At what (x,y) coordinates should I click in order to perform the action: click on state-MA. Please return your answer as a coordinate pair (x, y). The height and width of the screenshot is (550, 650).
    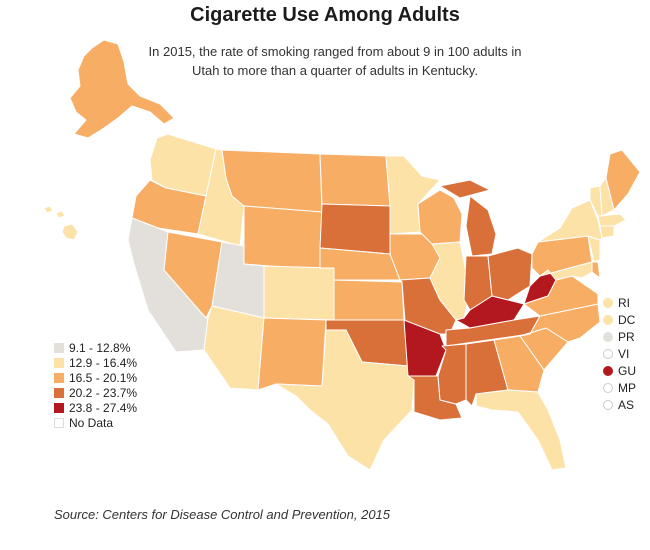
    Looking at the image, I should click on (612, 220).